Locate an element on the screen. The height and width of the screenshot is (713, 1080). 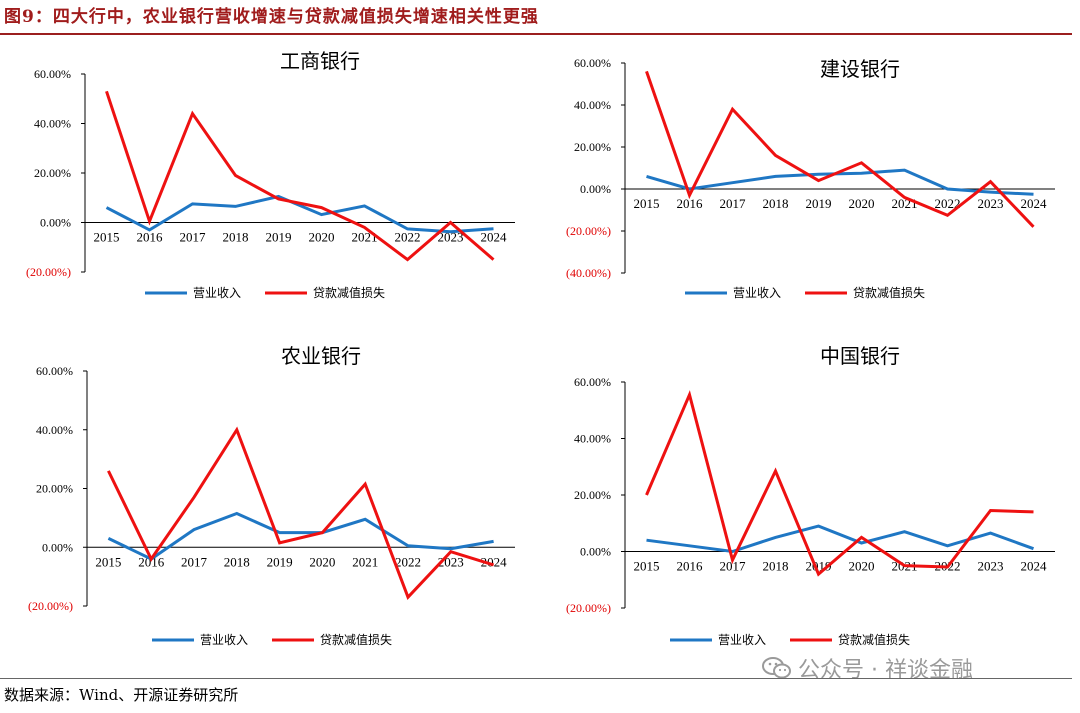
source-divider is located at coordinates (536, 678).